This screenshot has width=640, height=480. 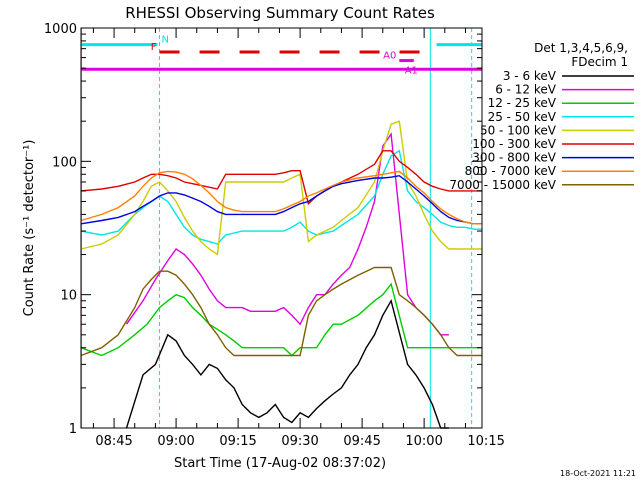 What do you see at coordinates (411, 70) in the screenshot?
I see `flag-label-3: A1` at bounding box center [411, 70].